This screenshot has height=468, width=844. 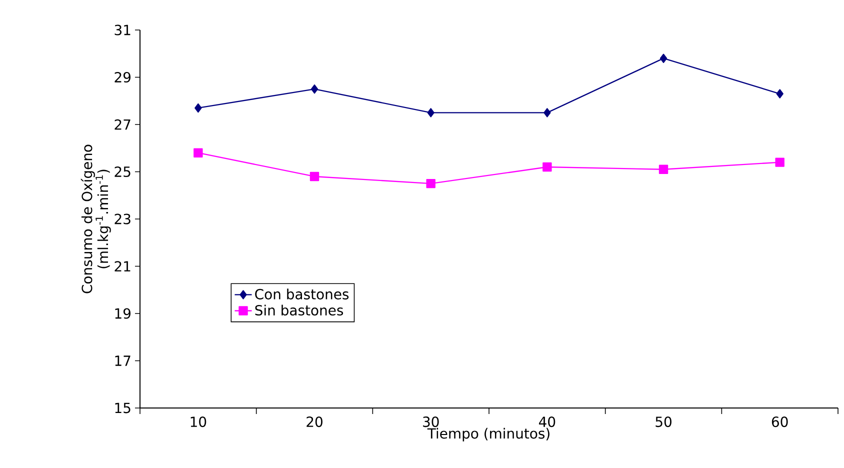 I want to click on x-tick-label: 10, so click(x=198, y=422).